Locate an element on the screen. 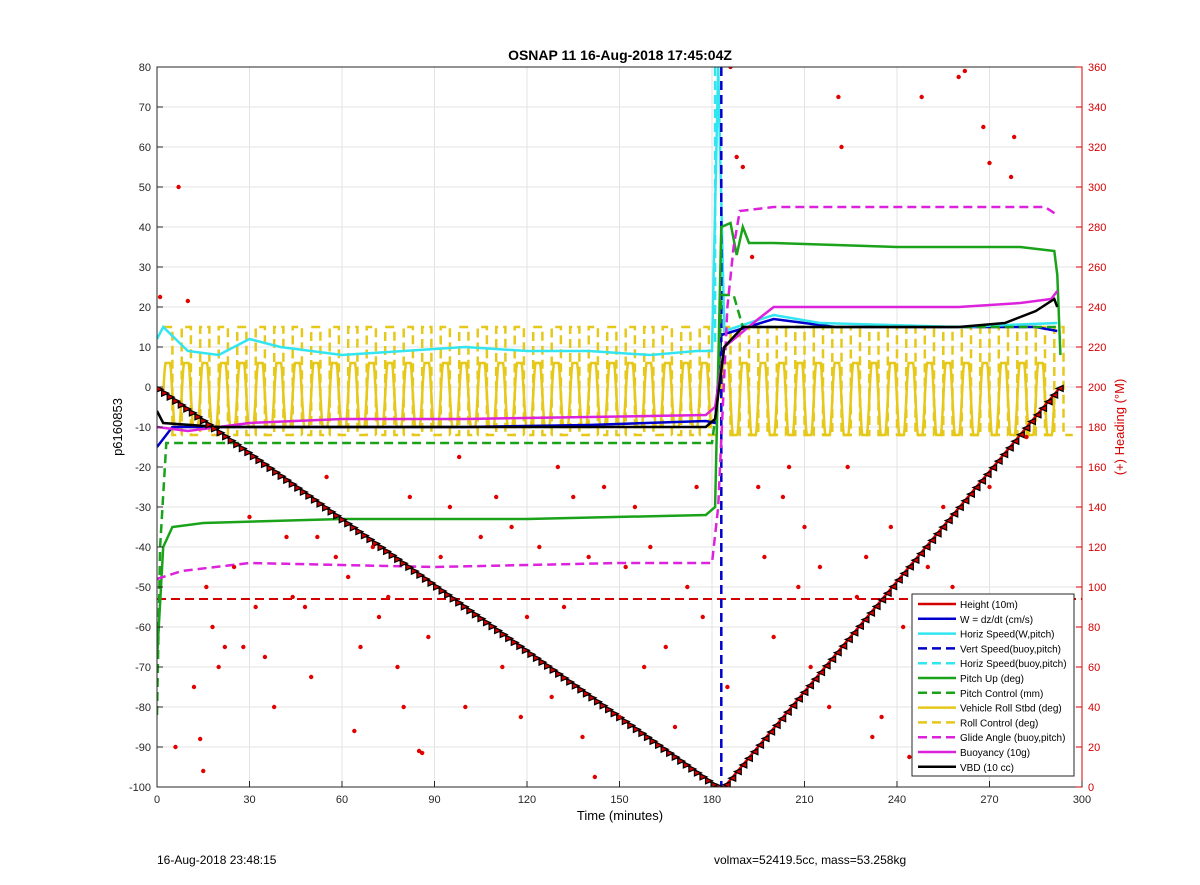 This screenshot has height=885, width=1200. chart-title: OSNAP 11 16-Aug-2018 17:45:04Z is located at coordinates (620, 55).